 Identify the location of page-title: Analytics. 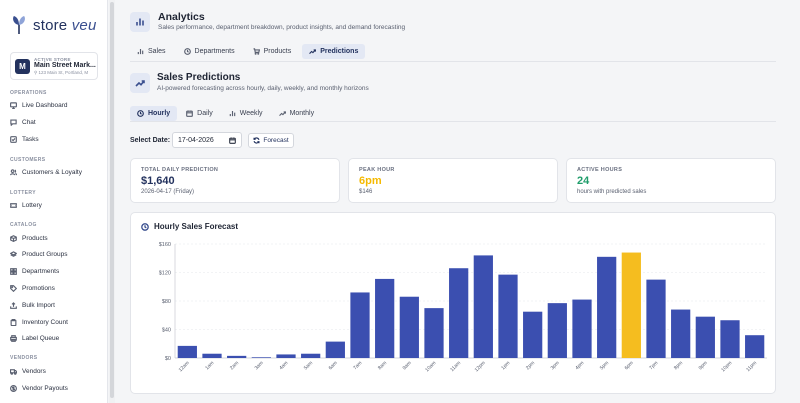
(181, 17).